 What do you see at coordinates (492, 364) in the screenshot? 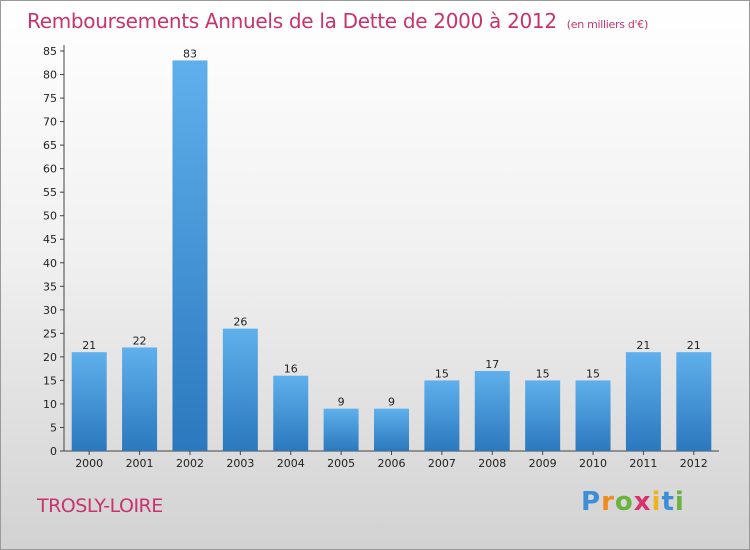
I see `bar-value-label: 17` at bounding box center [492, 364].